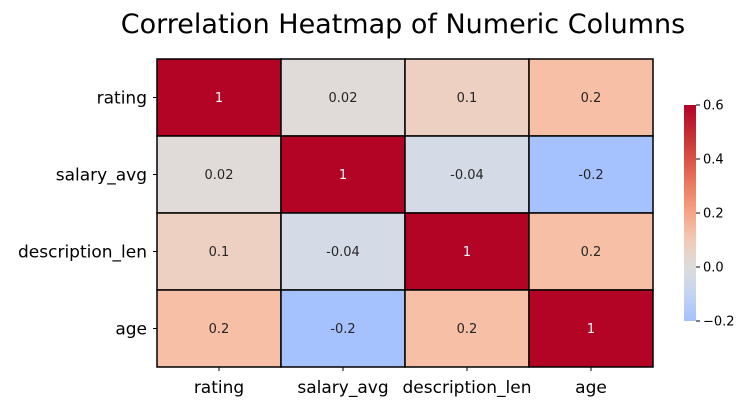 This screenshot has width=747, height=409. I want to click on y-tick-label: salary_avg, so click(101, 176).